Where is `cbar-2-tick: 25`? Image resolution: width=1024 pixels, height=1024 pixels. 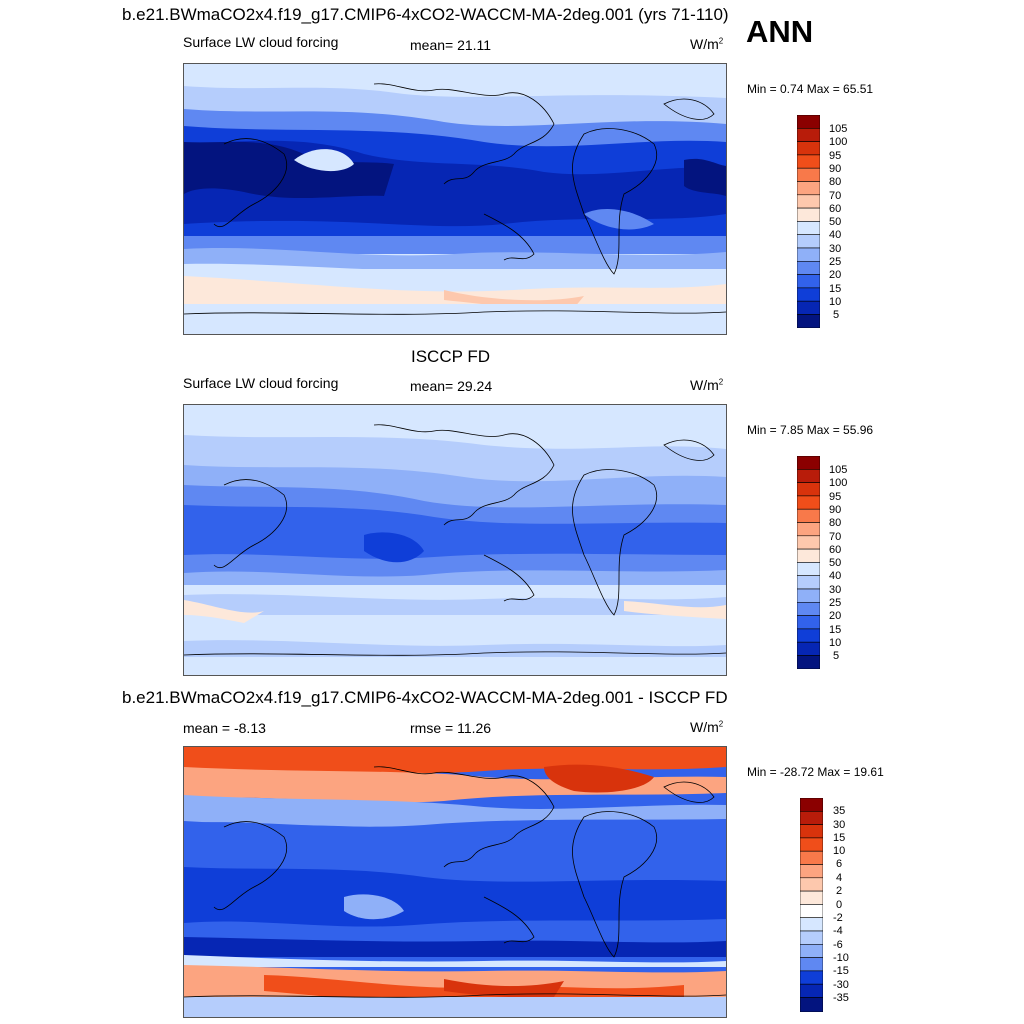 cbar-2-tick: 25 is located at coordinates (835, 603).